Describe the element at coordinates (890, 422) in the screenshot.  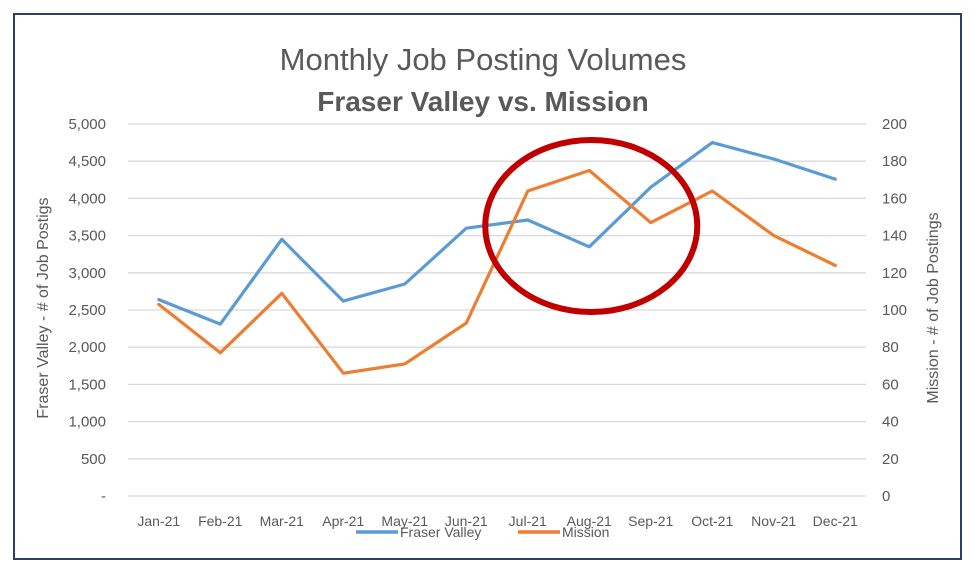
I see `right-tick-label: 40` at that location.